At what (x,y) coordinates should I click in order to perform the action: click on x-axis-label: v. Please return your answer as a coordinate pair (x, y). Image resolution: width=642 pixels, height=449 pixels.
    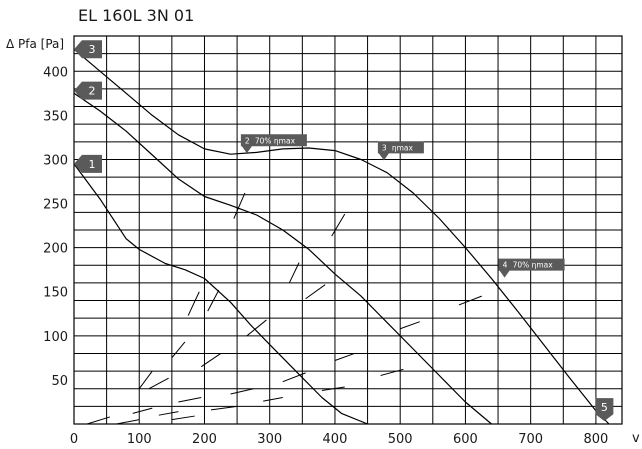
    Looking at the image, I should click on (636, 438).